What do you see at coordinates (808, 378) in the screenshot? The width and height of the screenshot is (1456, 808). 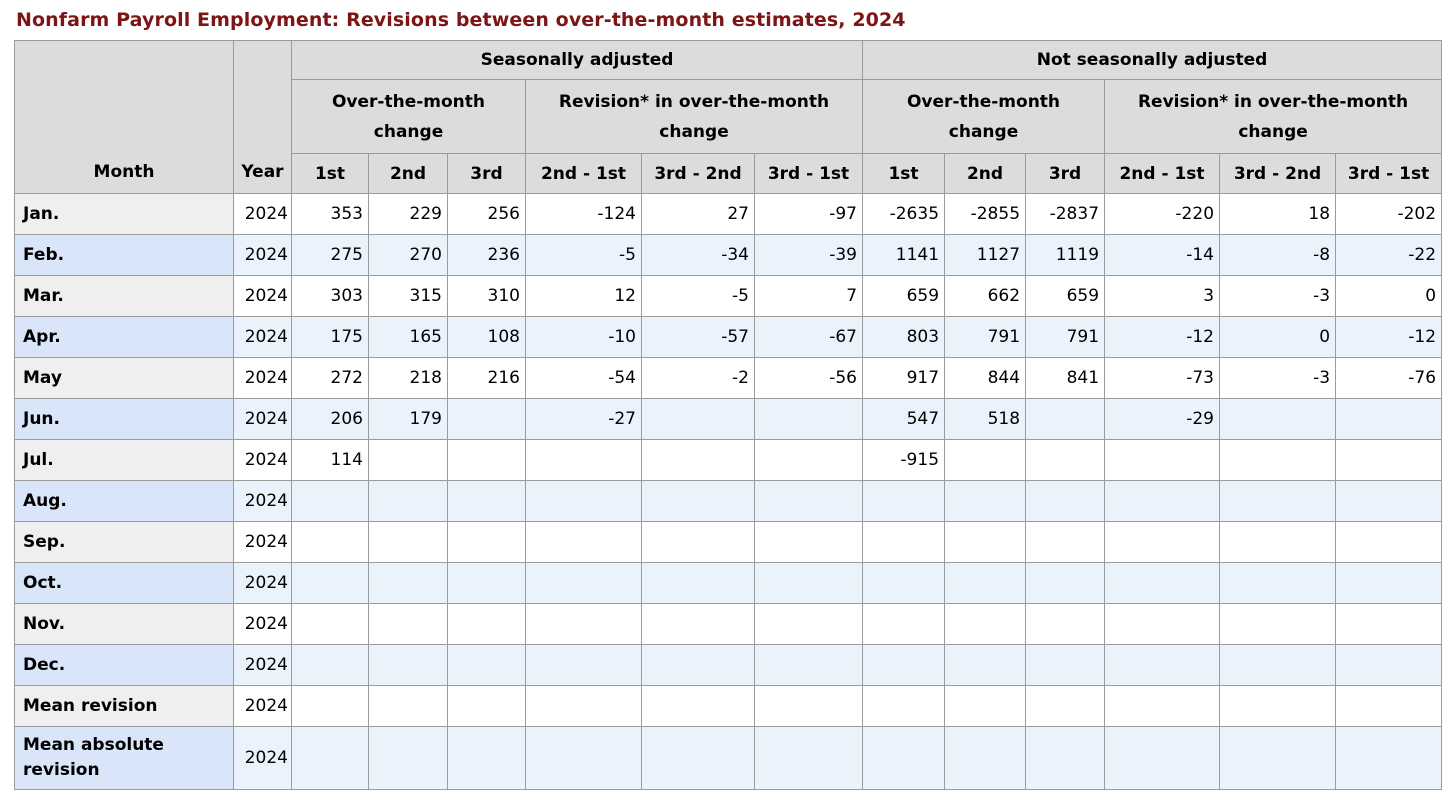 I see `value-cell: -56` at bounding box center [808, 378].